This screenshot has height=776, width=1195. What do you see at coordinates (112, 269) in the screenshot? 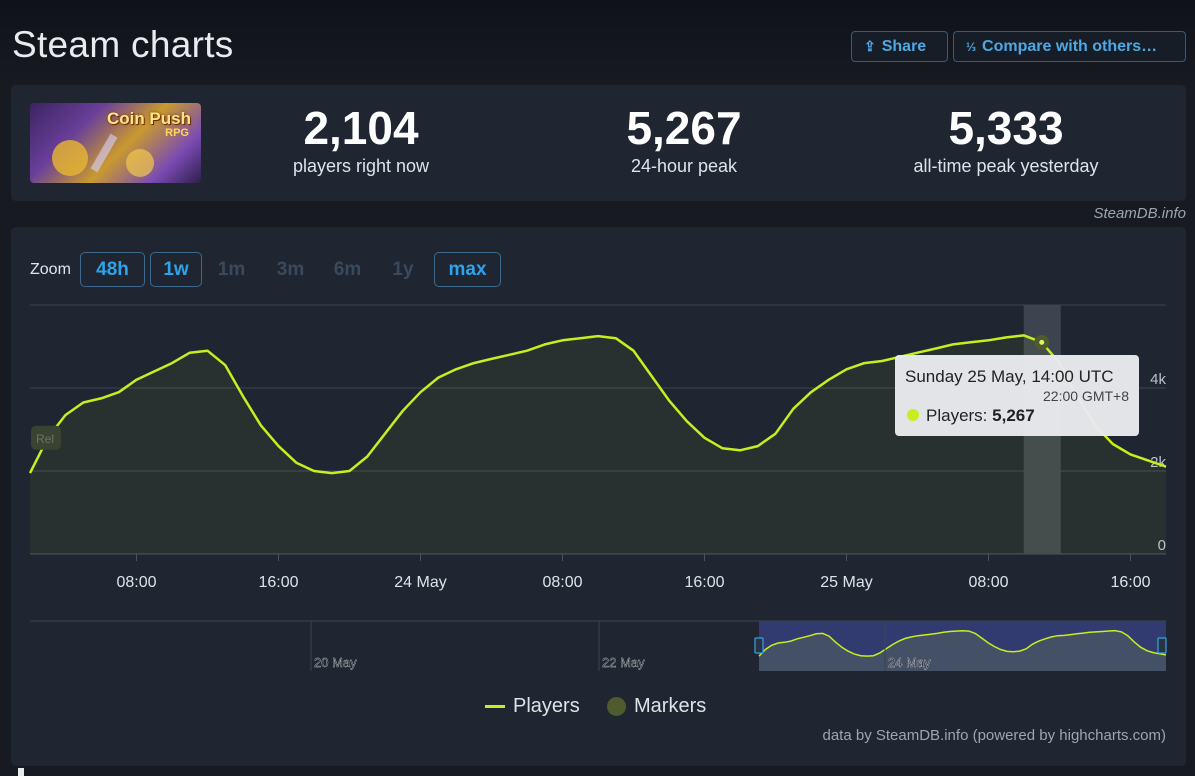
I see `zoom-48h-button: 48h` at bounding box center [112, 269].